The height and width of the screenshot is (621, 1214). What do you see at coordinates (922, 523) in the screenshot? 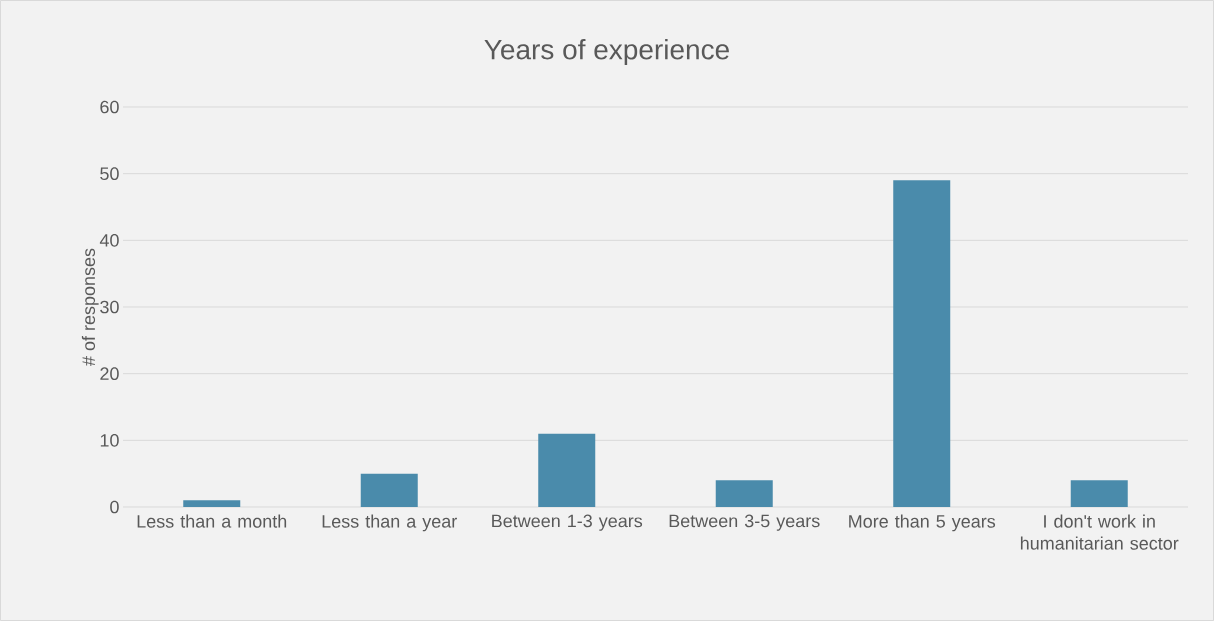
I see `x-tick-label: More than 5 years` at bounding box center [922, 523].